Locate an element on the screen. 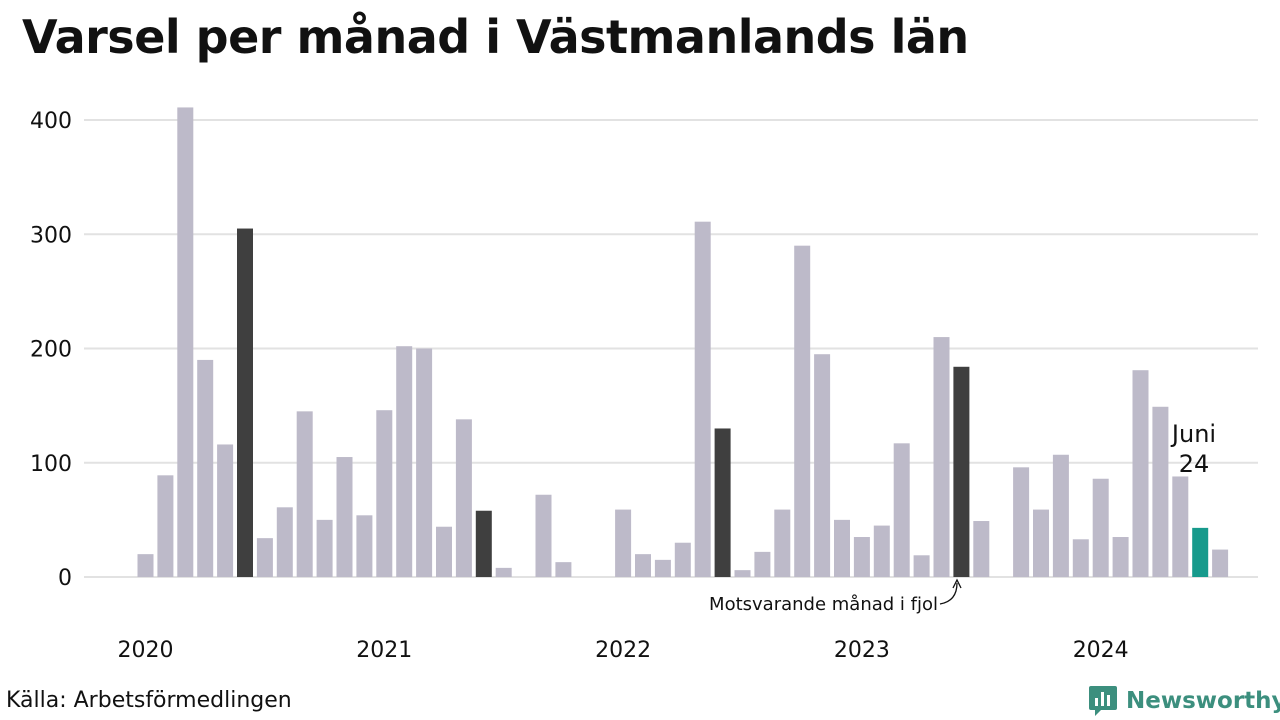 This screenshot has width=1280, height=720. y-tick-label: 400 is located at coordinates (51, 121).